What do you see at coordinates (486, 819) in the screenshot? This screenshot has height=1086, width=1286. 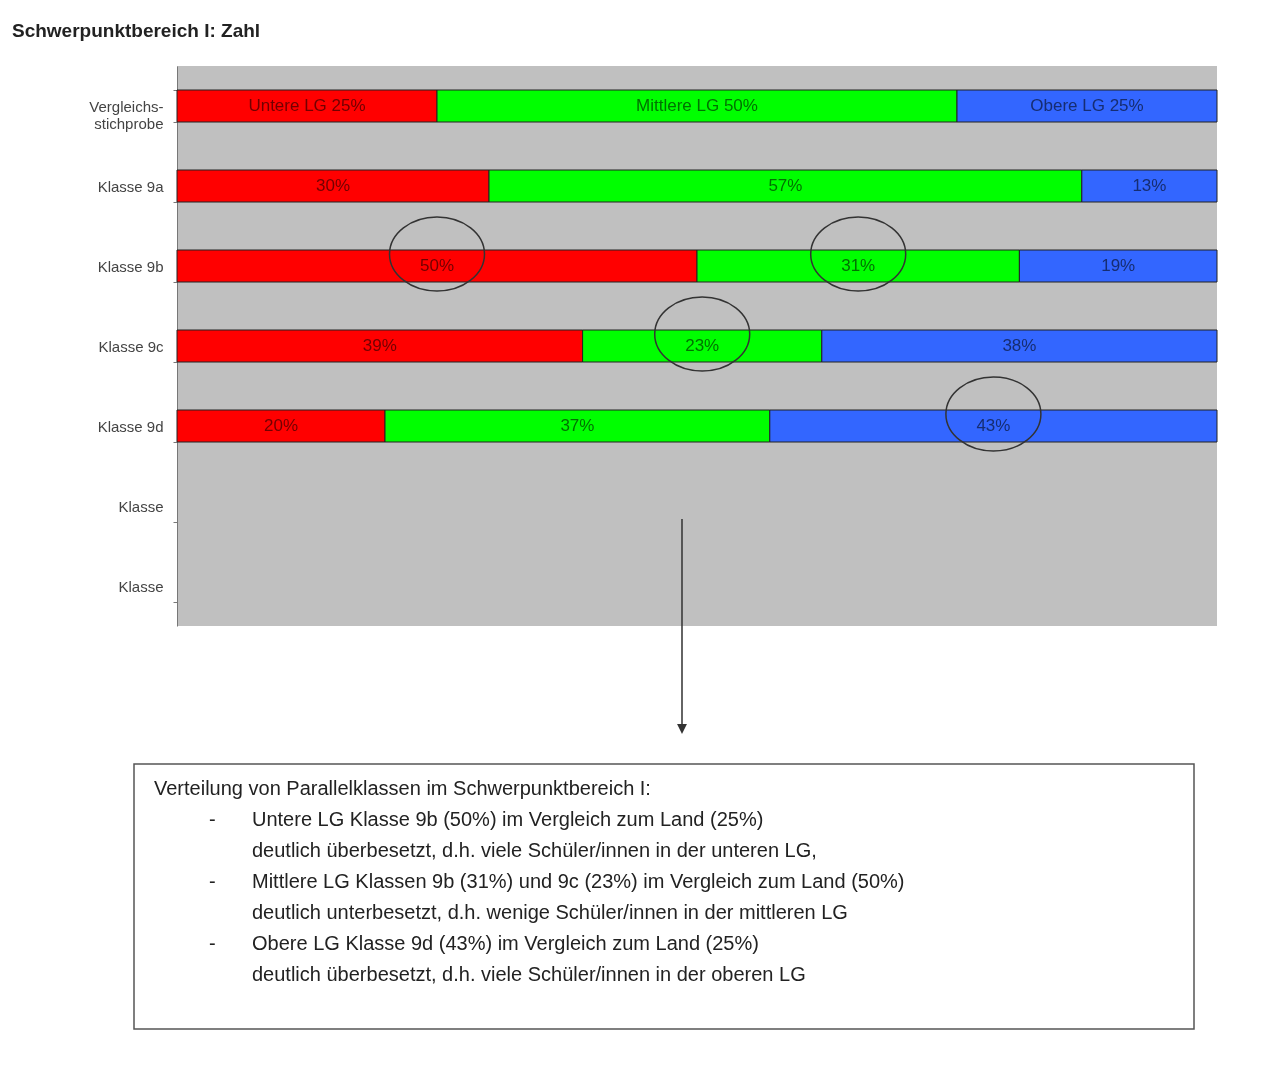 I see `text: - Untere LG Klasse 9b (50%) im Vergleich zum Land (25%)` at bounding box center [486, 819].